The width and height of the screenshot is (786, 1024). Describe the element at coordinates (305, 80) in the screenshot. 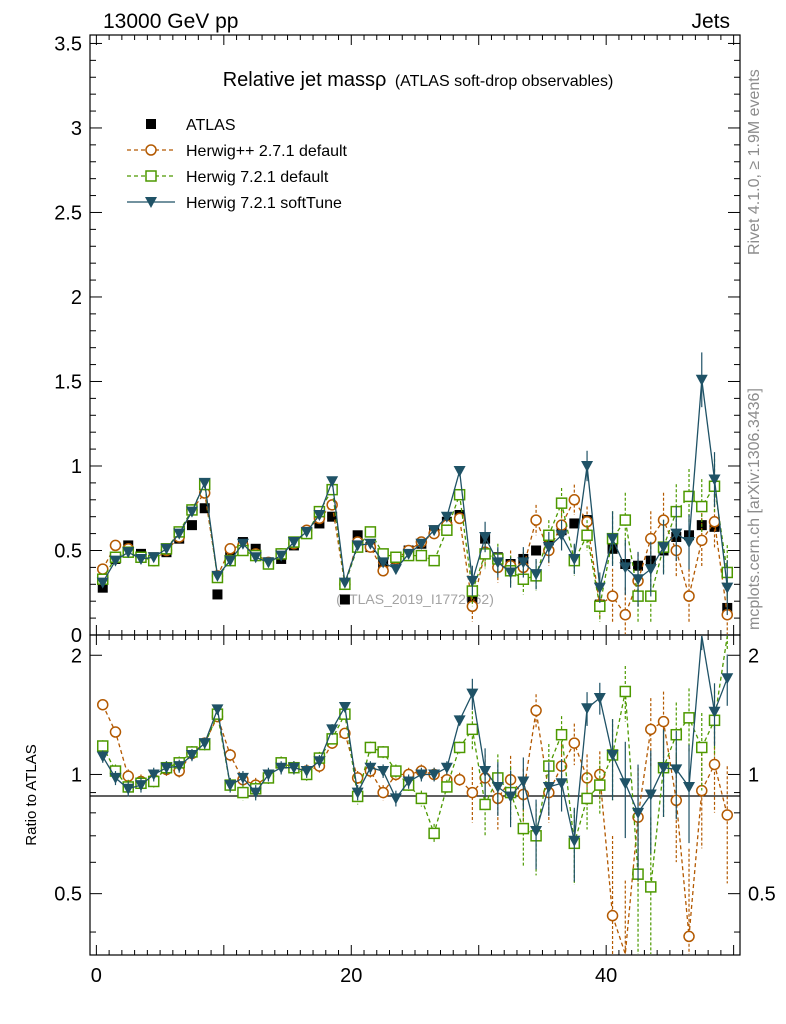

I see `plot-title-main: Relative jet massρ` at that location.